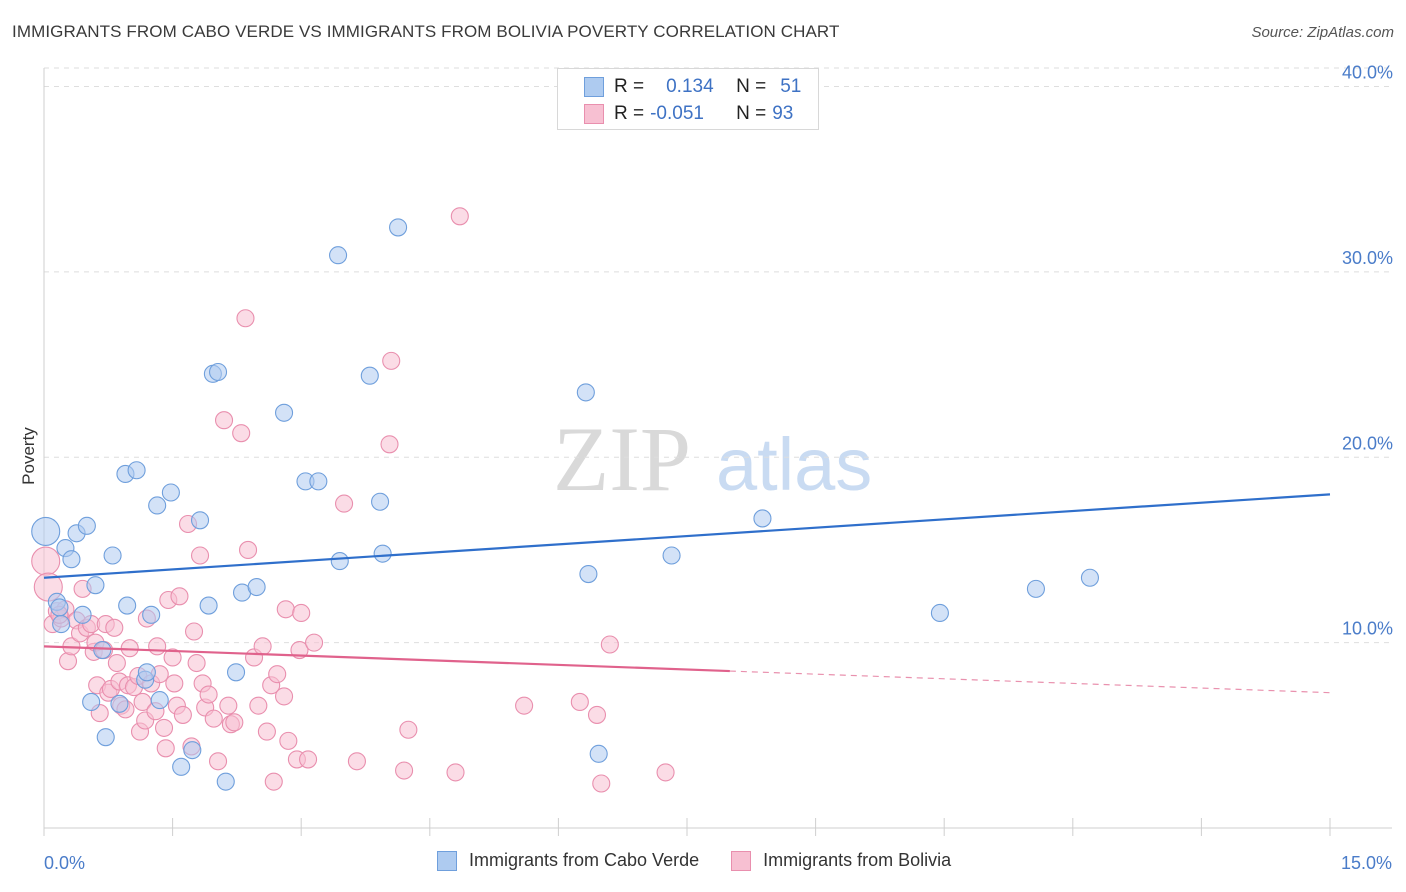  What do you see at coordinates (622, 459) in the screenshot?
I see `watermark-zip: ZIP` at bounding box center [622, 459].